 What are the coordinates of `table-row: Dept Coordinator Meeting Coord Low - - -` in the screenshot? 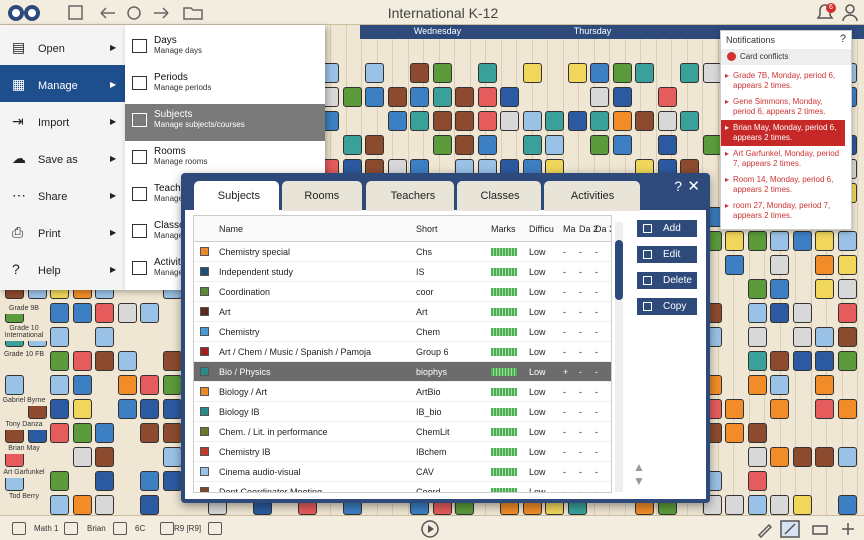 It's located at (402, 487).